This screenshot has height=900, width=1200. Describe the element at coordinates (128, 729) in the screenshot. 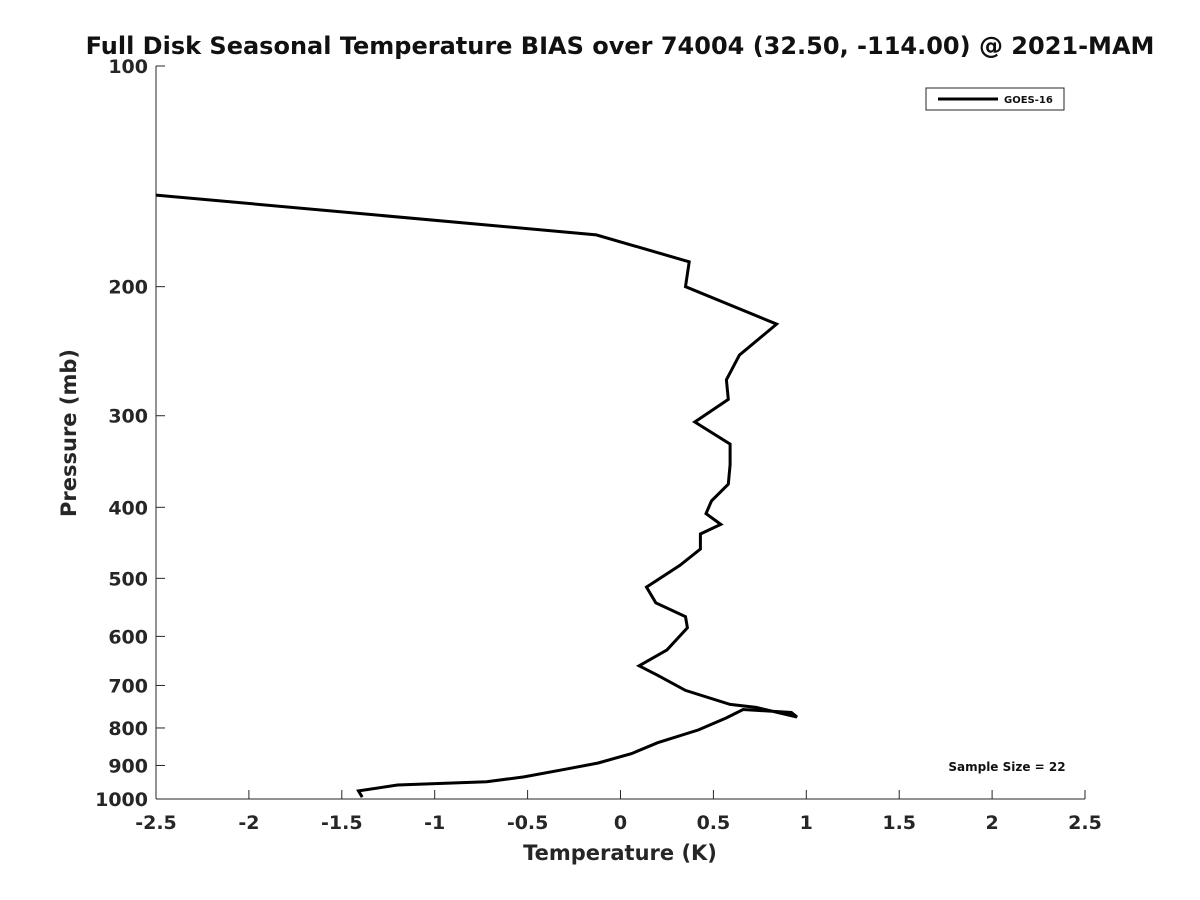

I see `y-tick-label: 800` at that location.